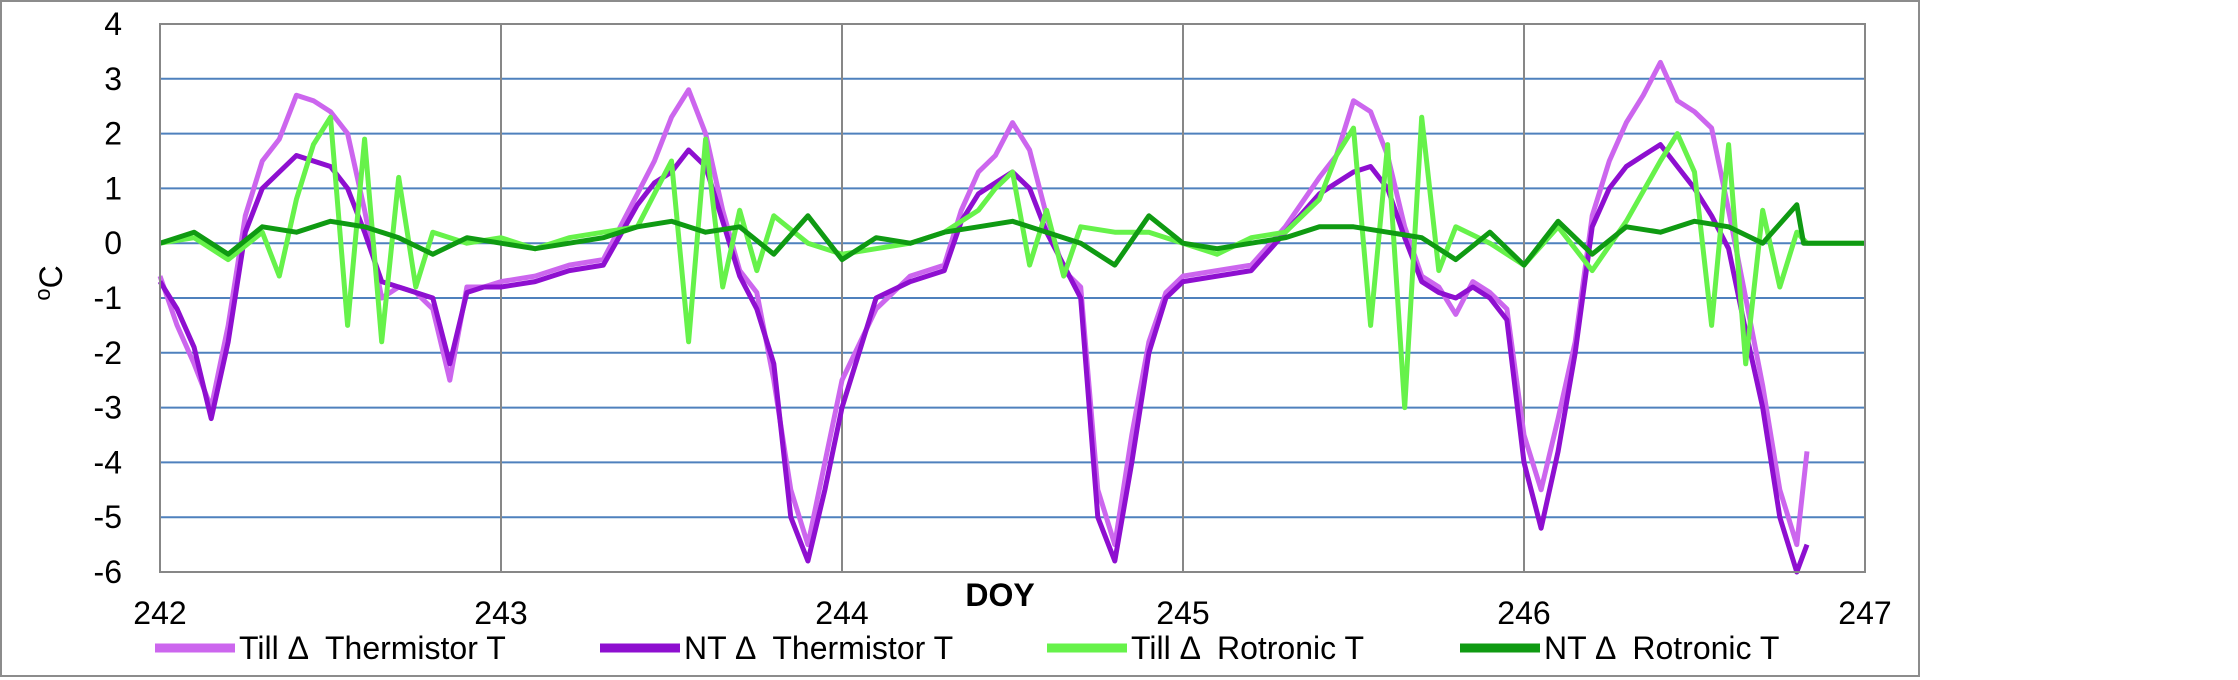 The height and width of the screenshot is (680, 2238). I want to click on y-tick-label: 3, so click(113, 79).